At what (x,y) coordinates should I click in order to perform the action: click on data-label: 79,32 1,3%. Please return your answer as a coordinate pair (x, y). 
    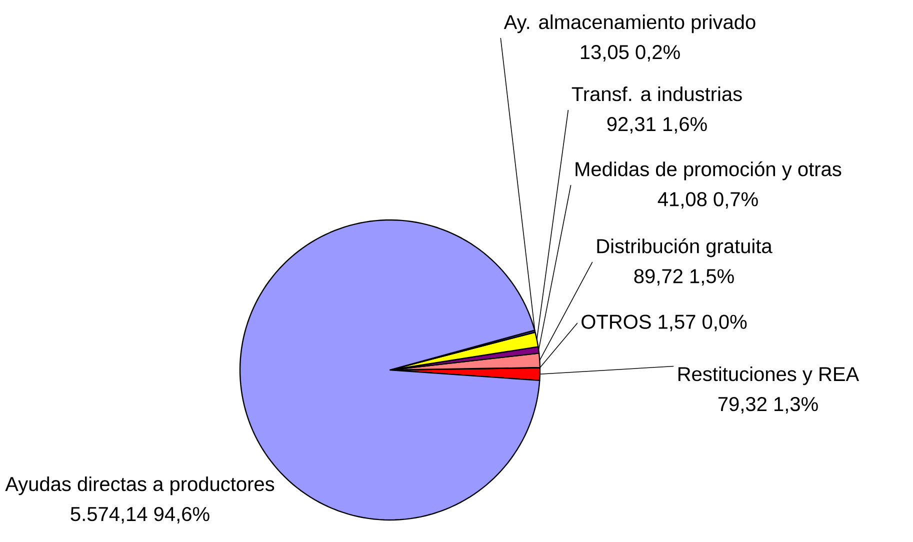
    Looking at the image, I should click on (768, 405).